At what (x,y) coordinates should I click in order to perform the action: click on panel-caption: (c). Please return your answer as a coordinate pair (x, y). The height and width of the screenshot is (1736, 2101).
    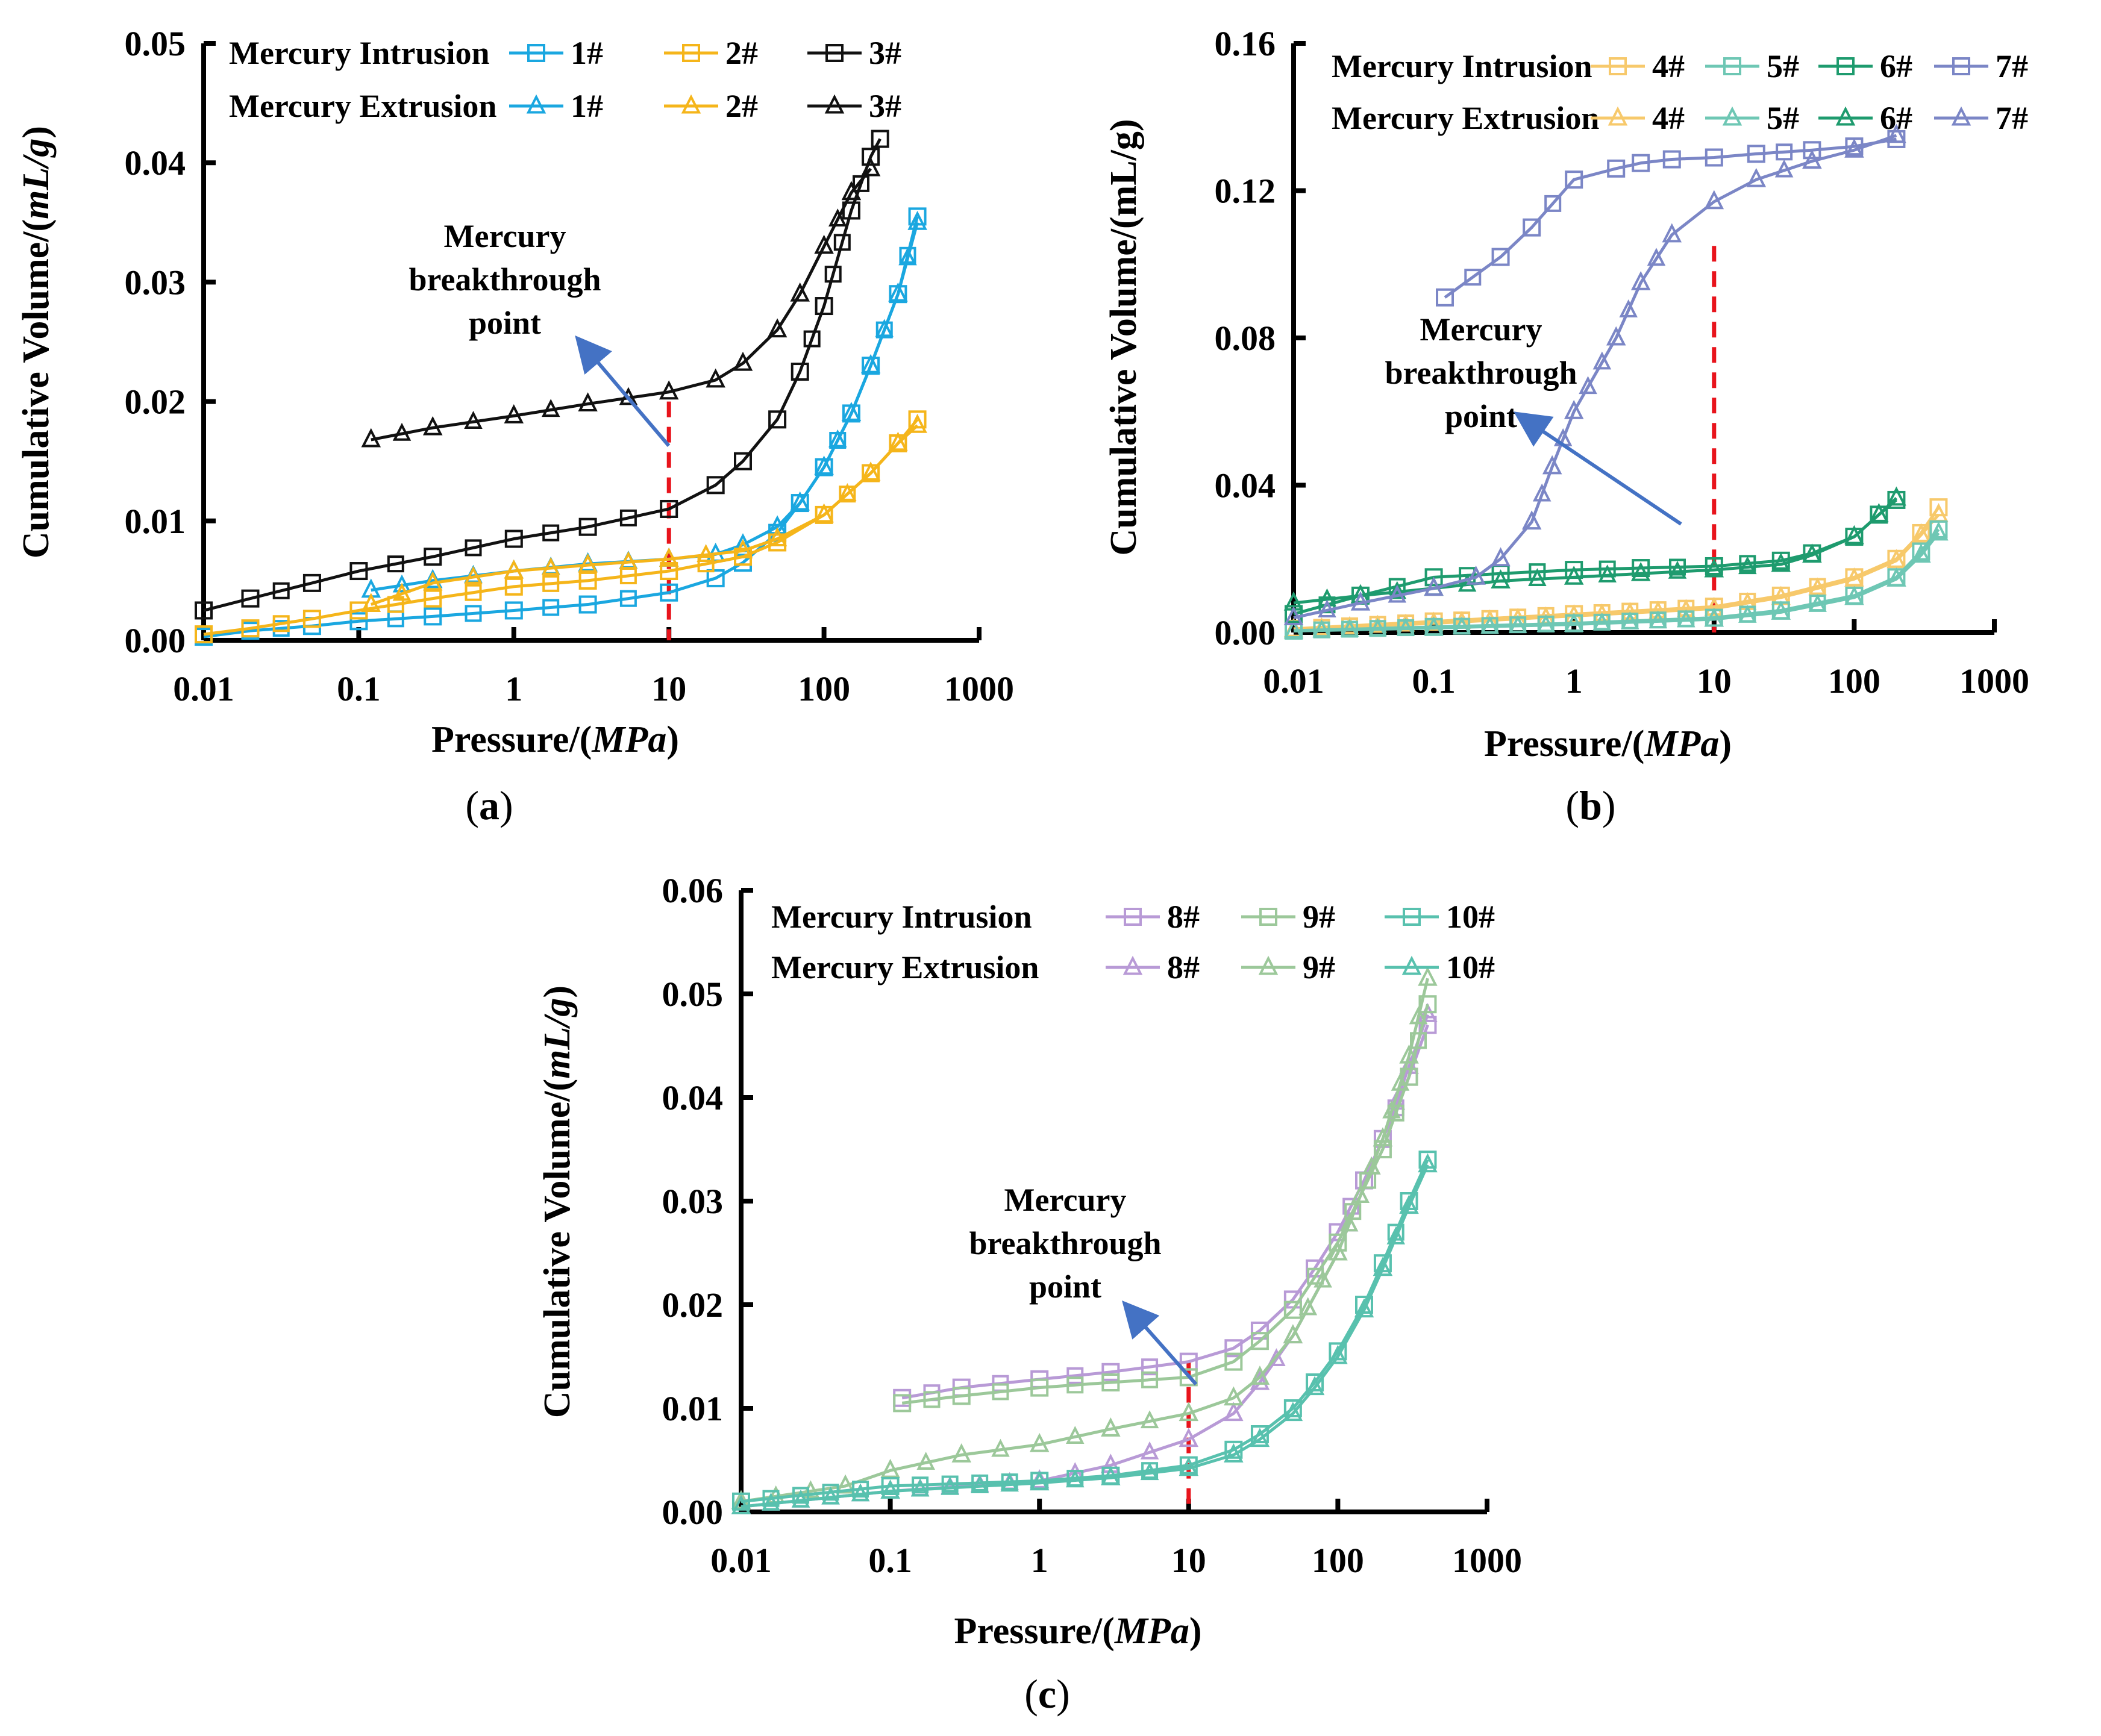
    Looking at the image, I should click on (1047, 1694).